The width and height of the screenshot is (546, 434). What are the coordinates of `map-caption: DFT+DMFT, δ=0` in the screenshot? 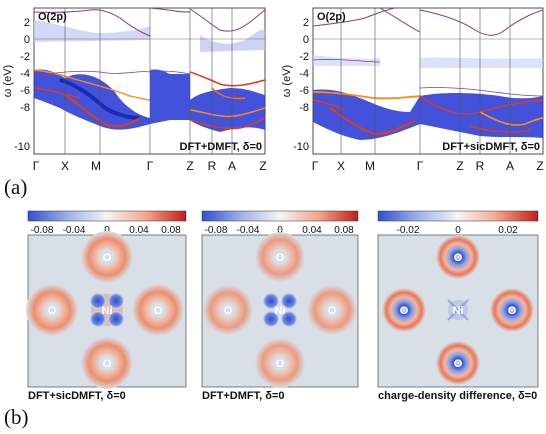 It's located at (243, 396).